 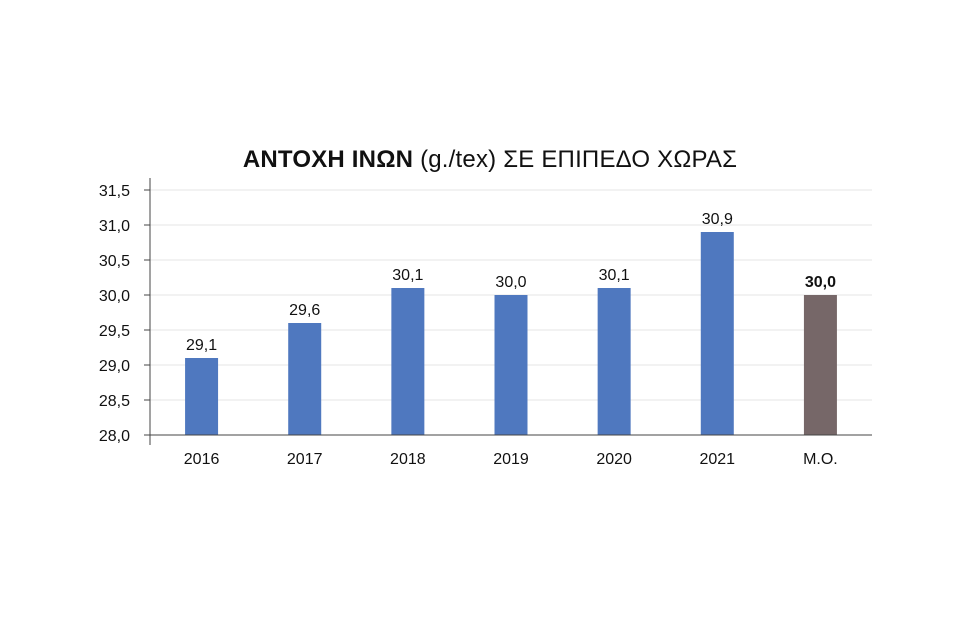 I want to click on y-tick-label: 30,0, so click(x=114, y=296).